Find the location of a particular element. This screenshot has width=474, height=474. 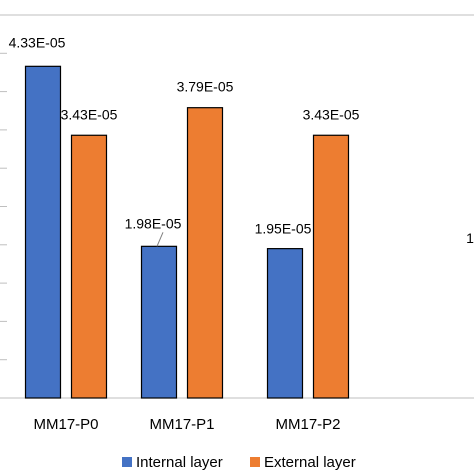

legend: Internal layer External layer is located at coordinates (239, 462).